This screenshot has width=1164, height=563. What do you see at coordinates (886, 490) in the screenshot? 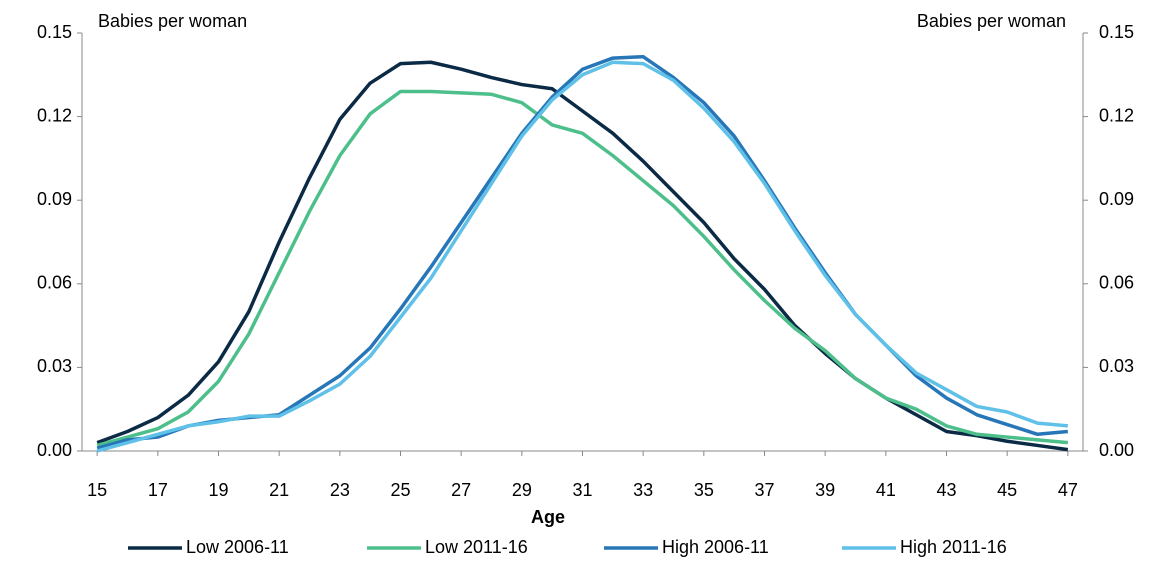
I see `x-tick-label: 41` at bounding box center [886, 490].